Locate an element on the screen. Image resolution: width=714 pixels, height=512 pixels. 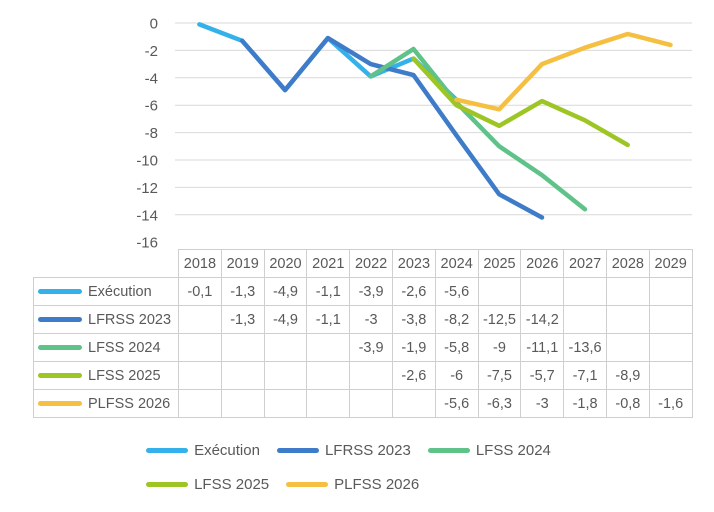
series-line-lfss-2024 is located at coordinates (478, 129).